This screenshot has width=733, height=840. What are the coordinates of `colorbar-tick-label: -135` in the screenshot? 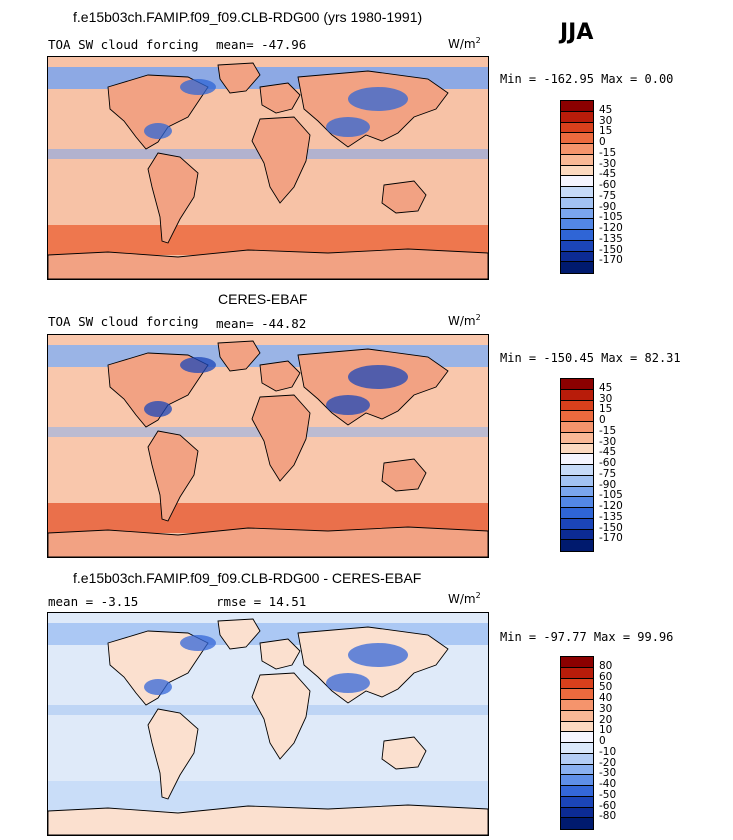 It's located at (611, 516).